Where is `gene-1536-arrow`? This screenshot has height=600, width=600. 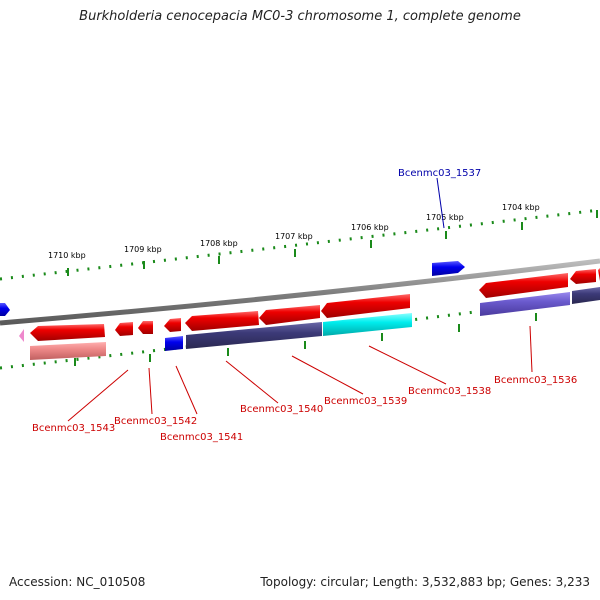 gene-1536-arrow is located at coordinates (523, 285).